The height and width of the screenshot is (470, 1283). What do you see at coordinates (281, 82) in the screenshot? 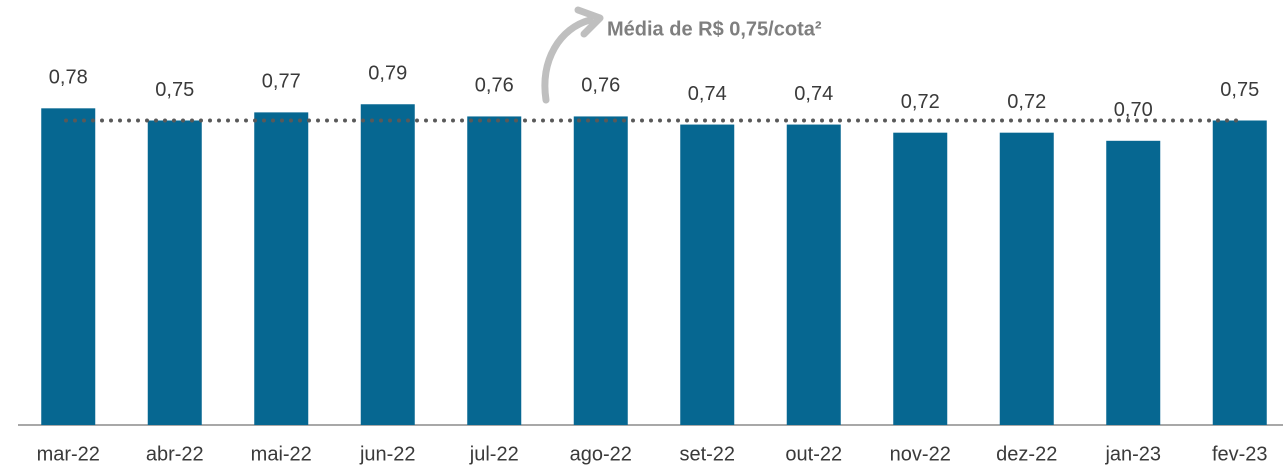
I see `value-label: 0,77` at bounding box center [281, 82].